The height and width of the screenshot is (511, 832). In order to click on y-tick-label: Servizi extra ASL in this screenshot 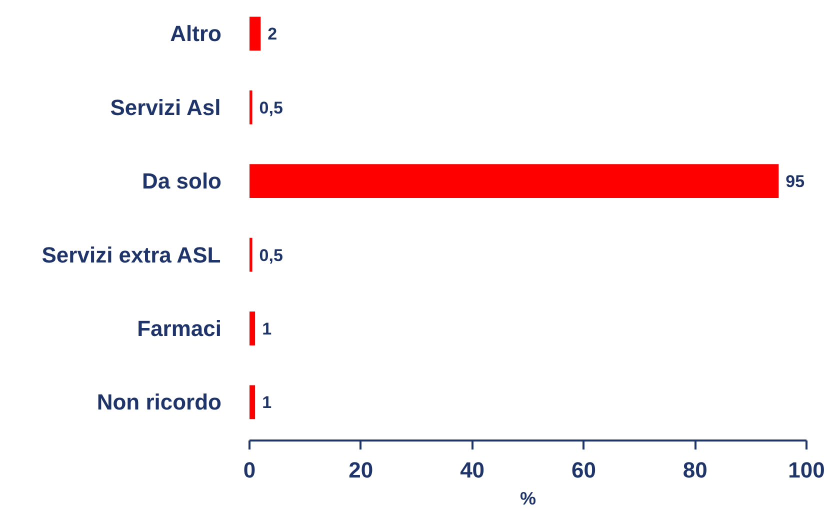, I will do `click(131, 255)`.